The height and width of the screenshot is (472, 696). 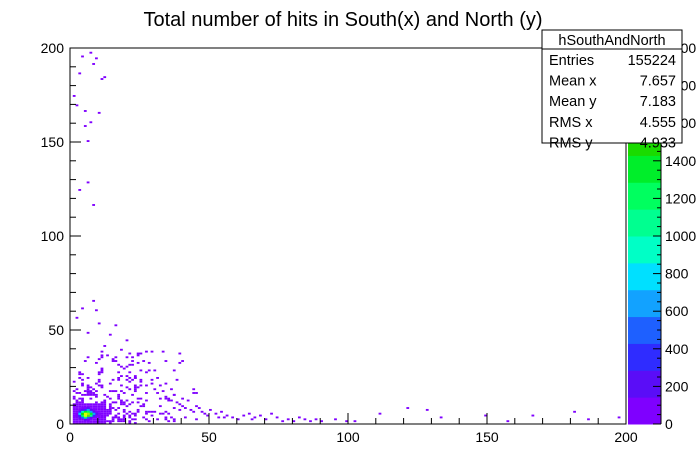 I want to click on x-tick-label: 50, so click(x=209, y=437).